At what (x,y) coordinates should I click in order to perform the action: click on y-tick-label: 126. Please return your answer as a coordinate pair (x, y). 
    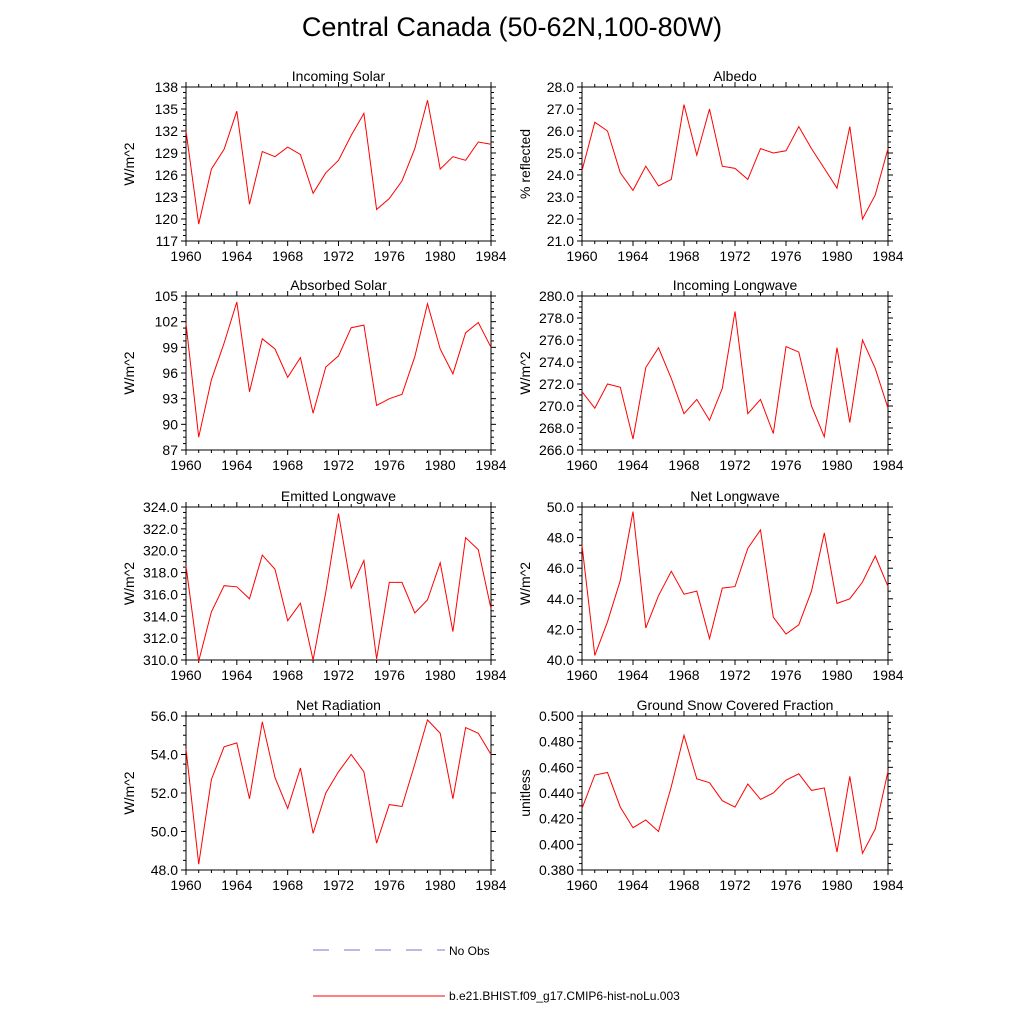
    Looking at the image, I should click on (167, 175).